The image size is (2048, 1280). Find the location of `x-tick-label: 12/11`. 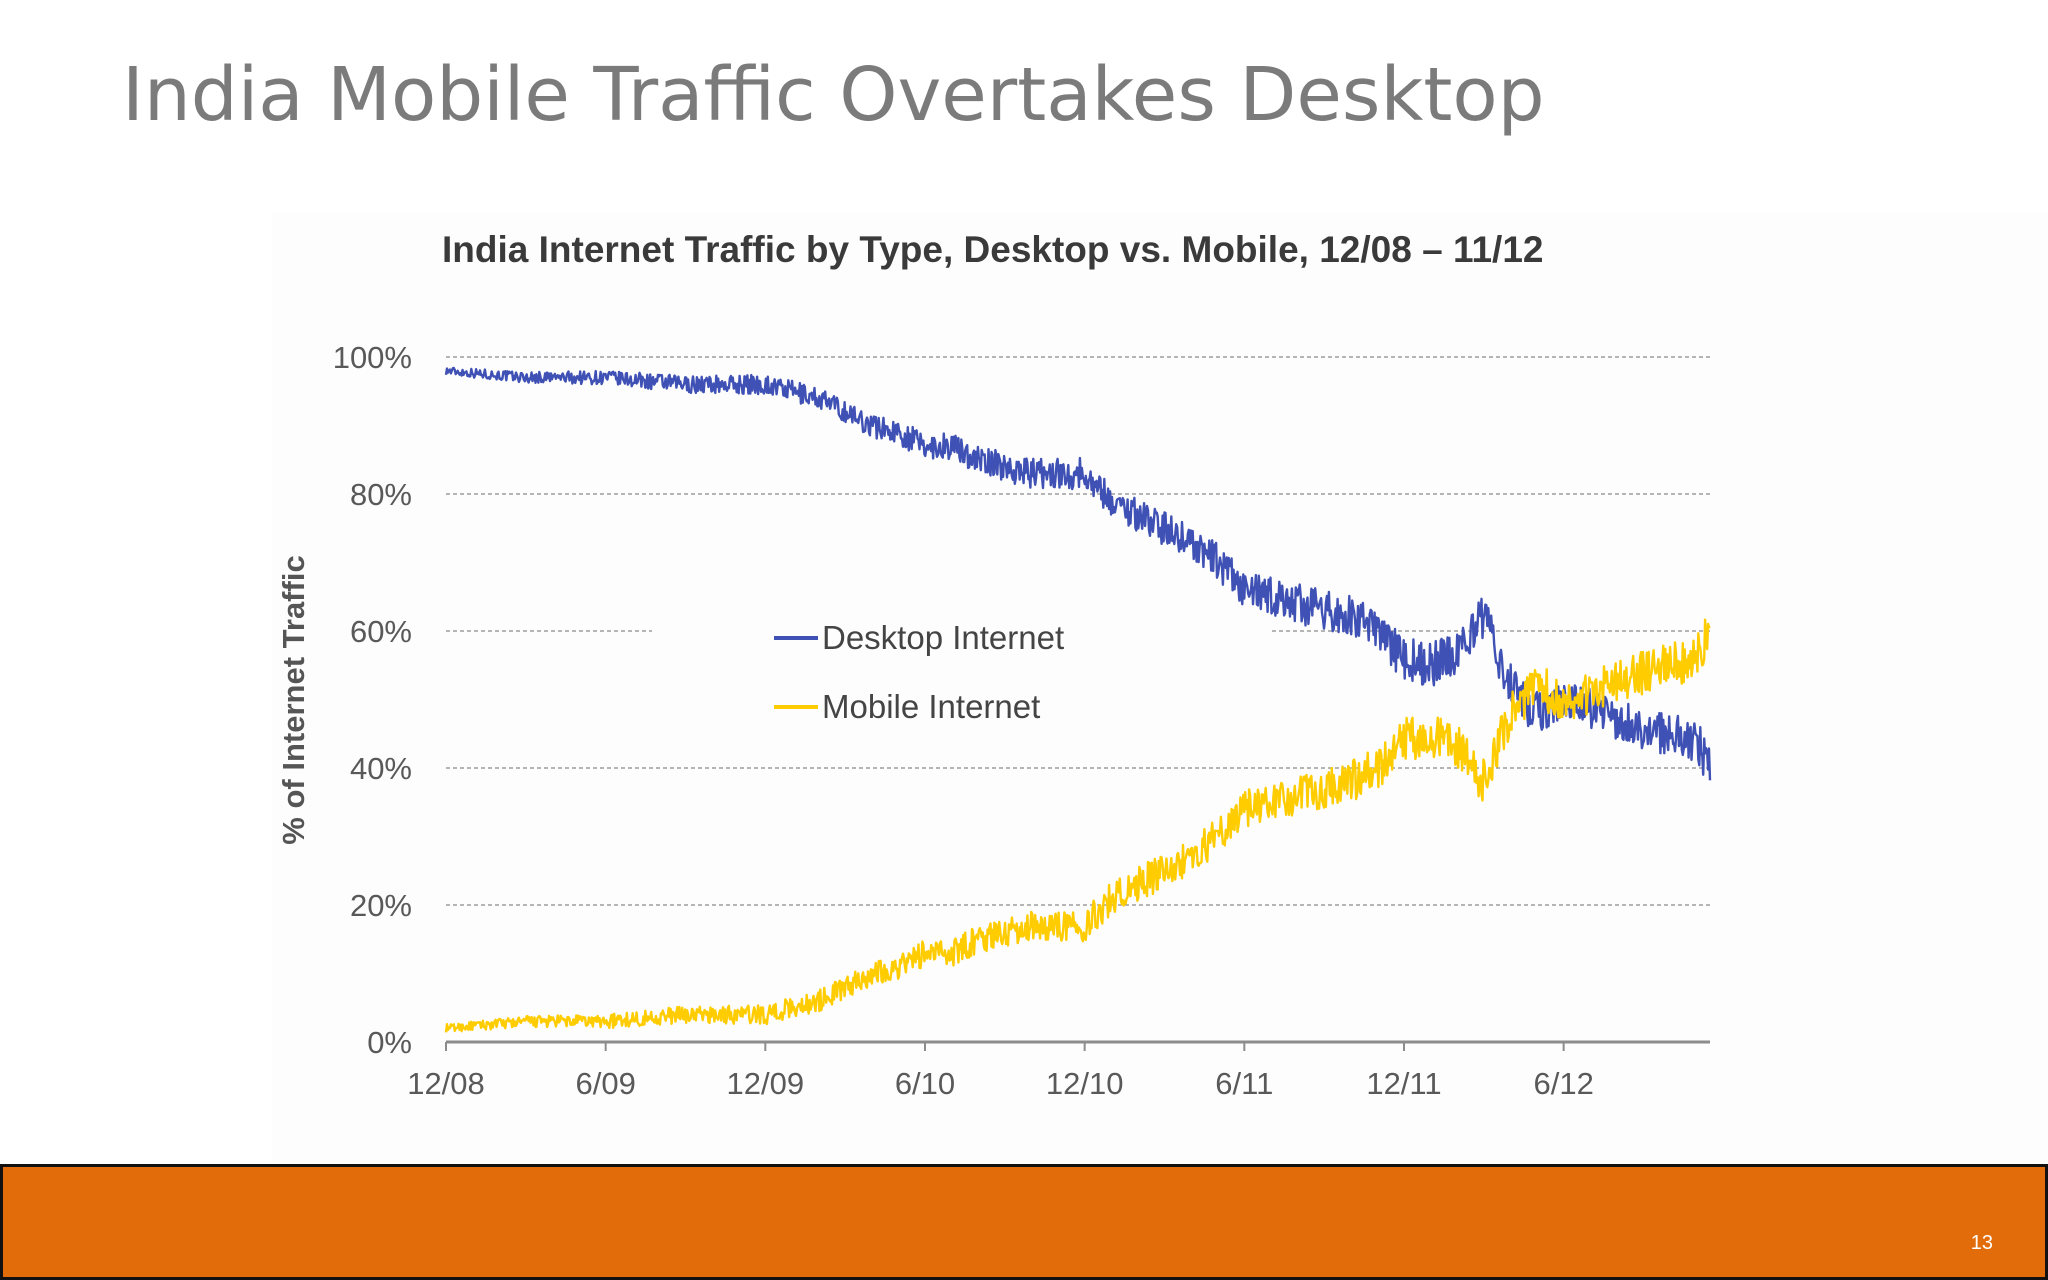

x-tick-label: 12/11 is located at coordinates (1403, 1083).